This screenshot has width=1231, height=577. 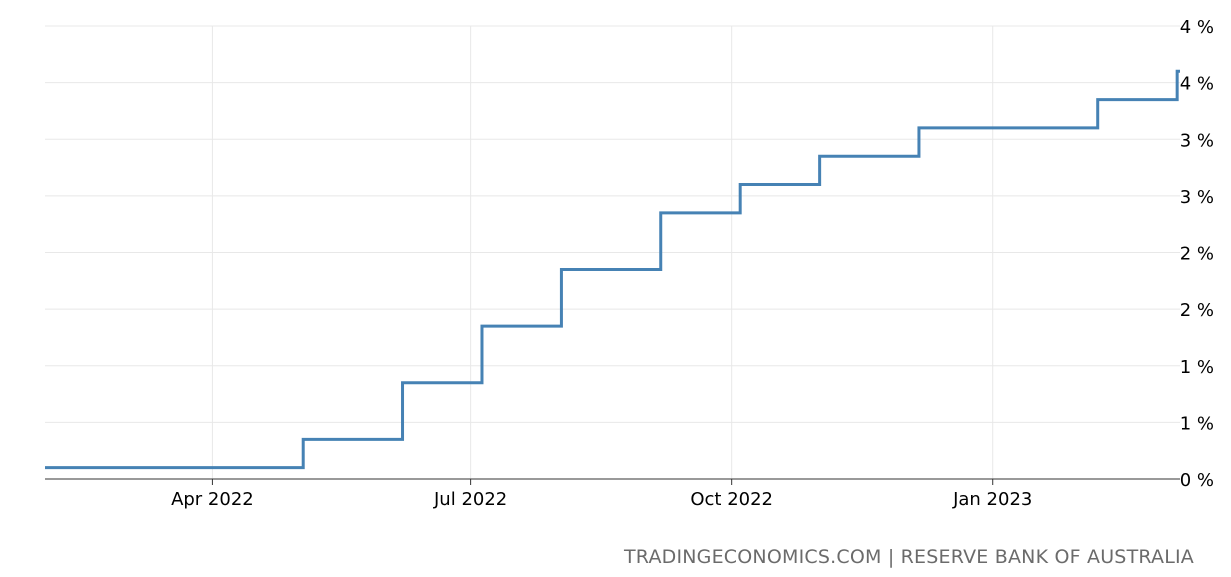 What do you see at coordinates (731, 499) in the screenshot?
I see `x-tick-label: Oct 2022` at bounding box center [731, 499].